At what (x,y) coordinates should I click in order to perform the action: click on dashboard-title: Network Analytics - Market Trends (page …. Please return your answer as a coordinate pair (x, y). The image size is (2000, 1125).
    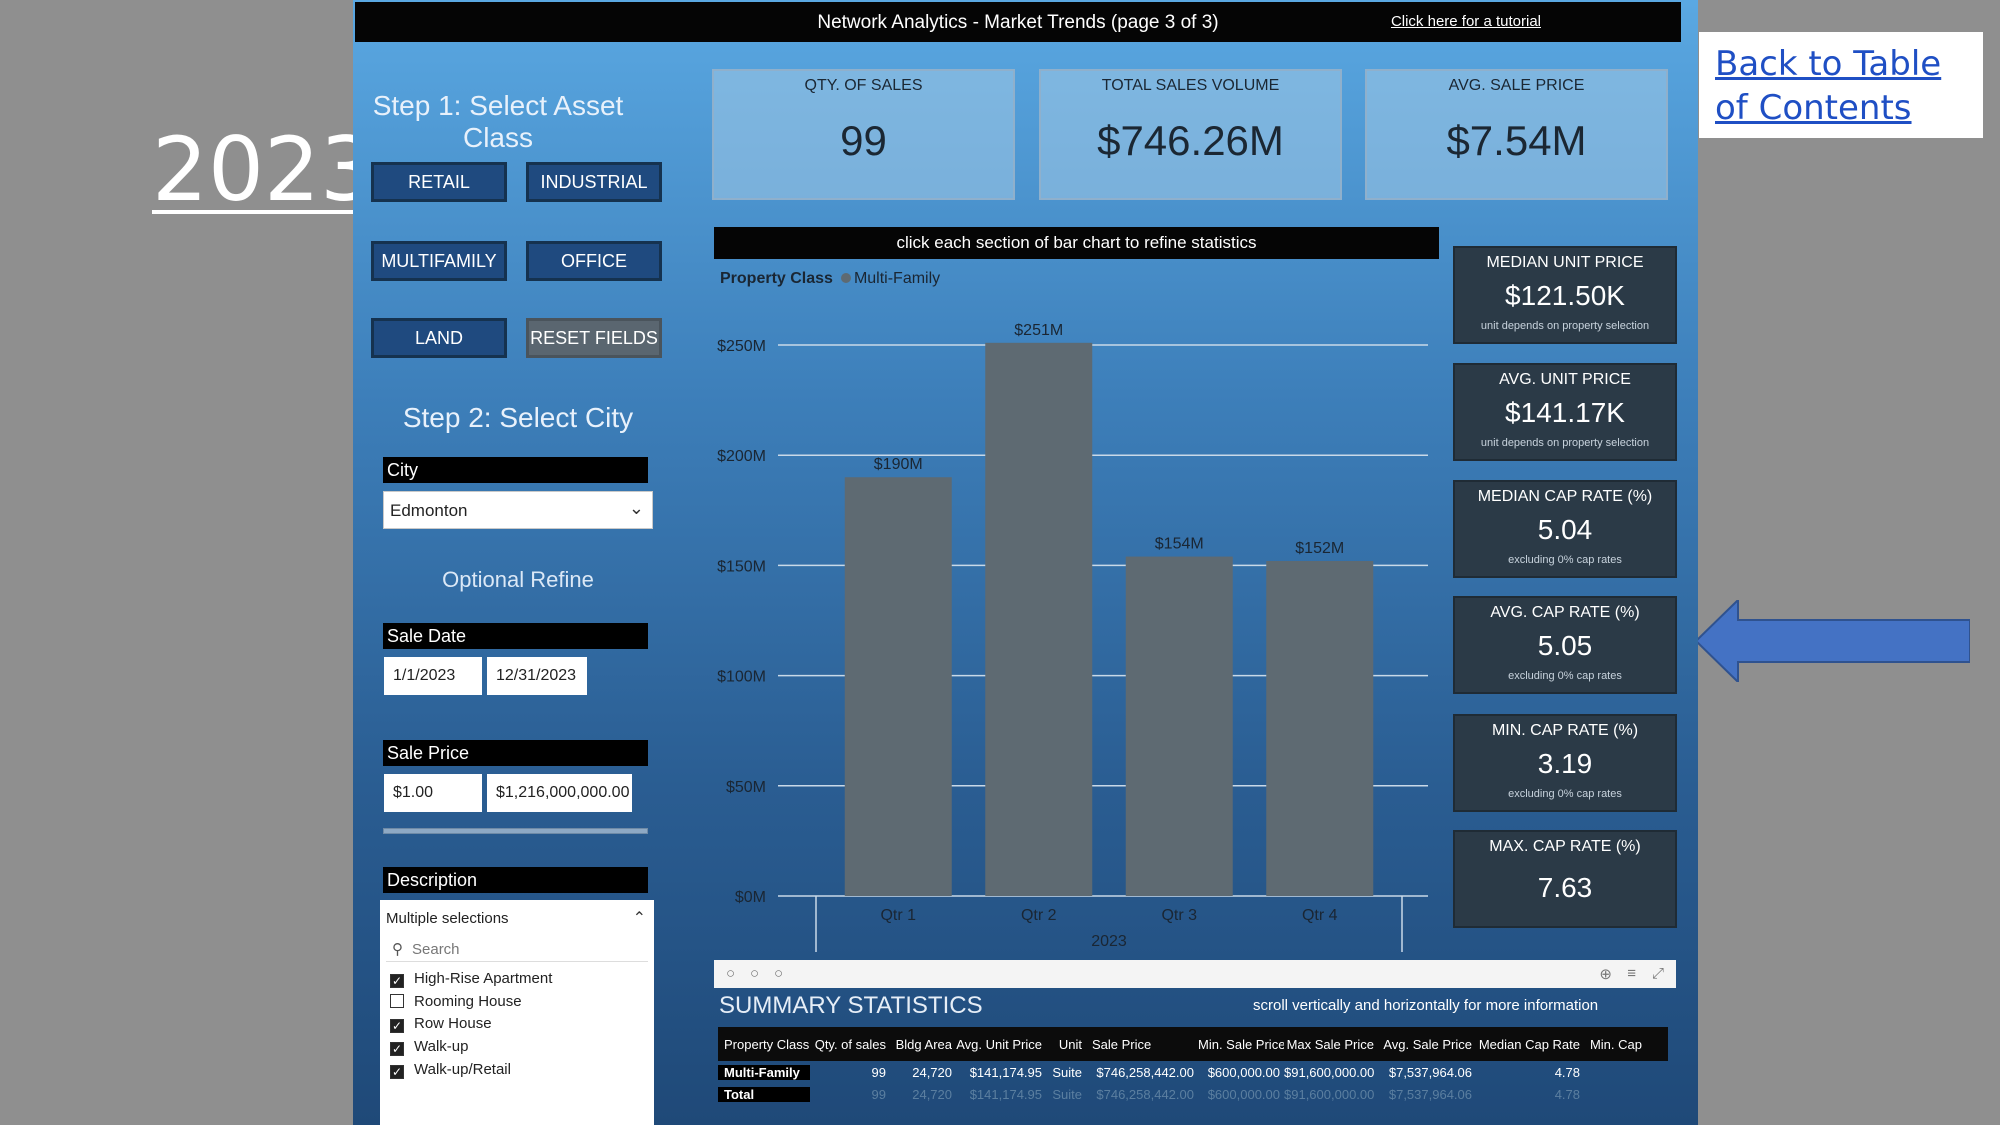
    Looking at the image, I should click on (1018, 22).